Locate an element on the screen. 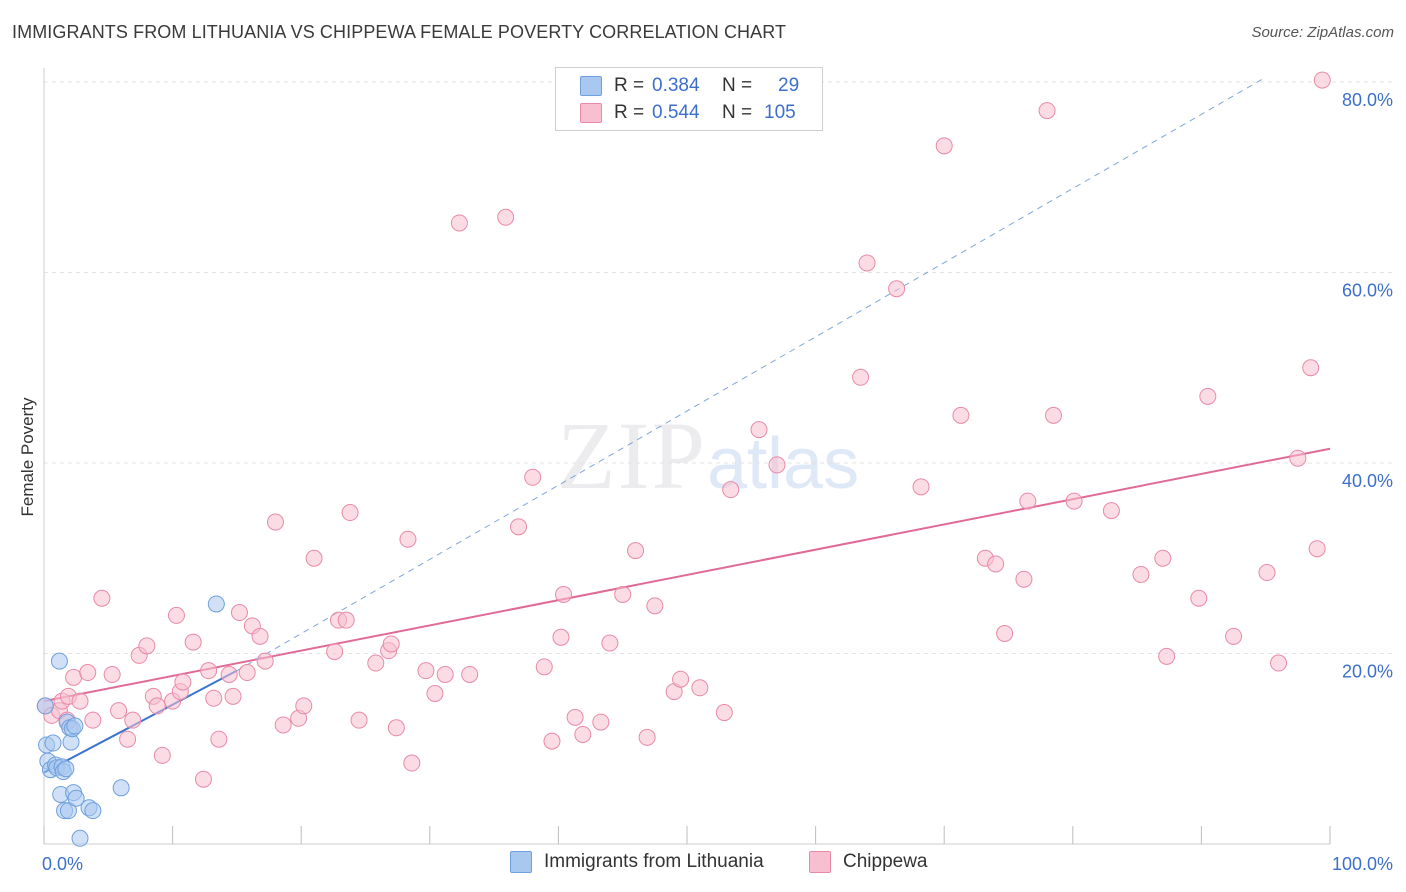  y-tick-label: 80.0% is located at coordinates (1367, 100).